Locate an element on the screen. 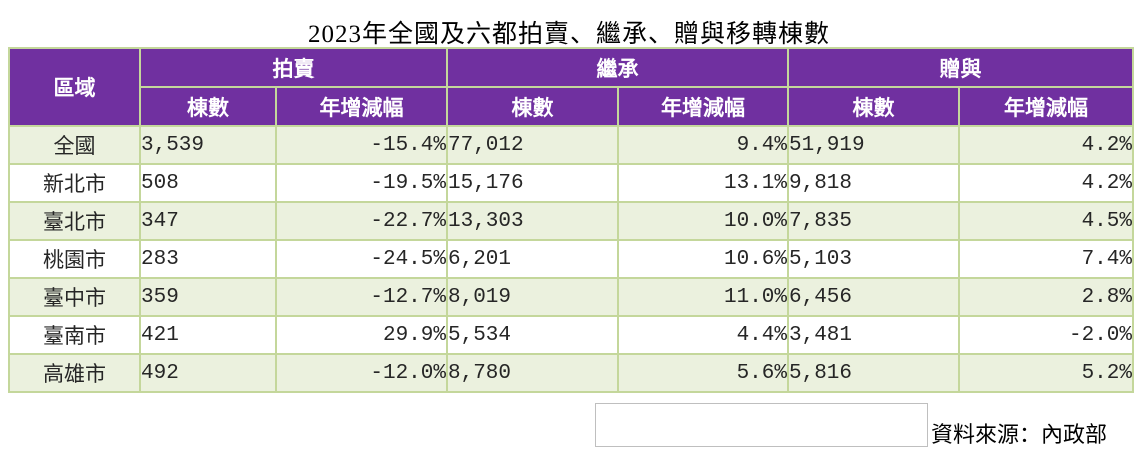 Image resolution: width=1138 pixels, height=451 pixels. cell-auction-count: 508 is located at coordinates (208, 183).